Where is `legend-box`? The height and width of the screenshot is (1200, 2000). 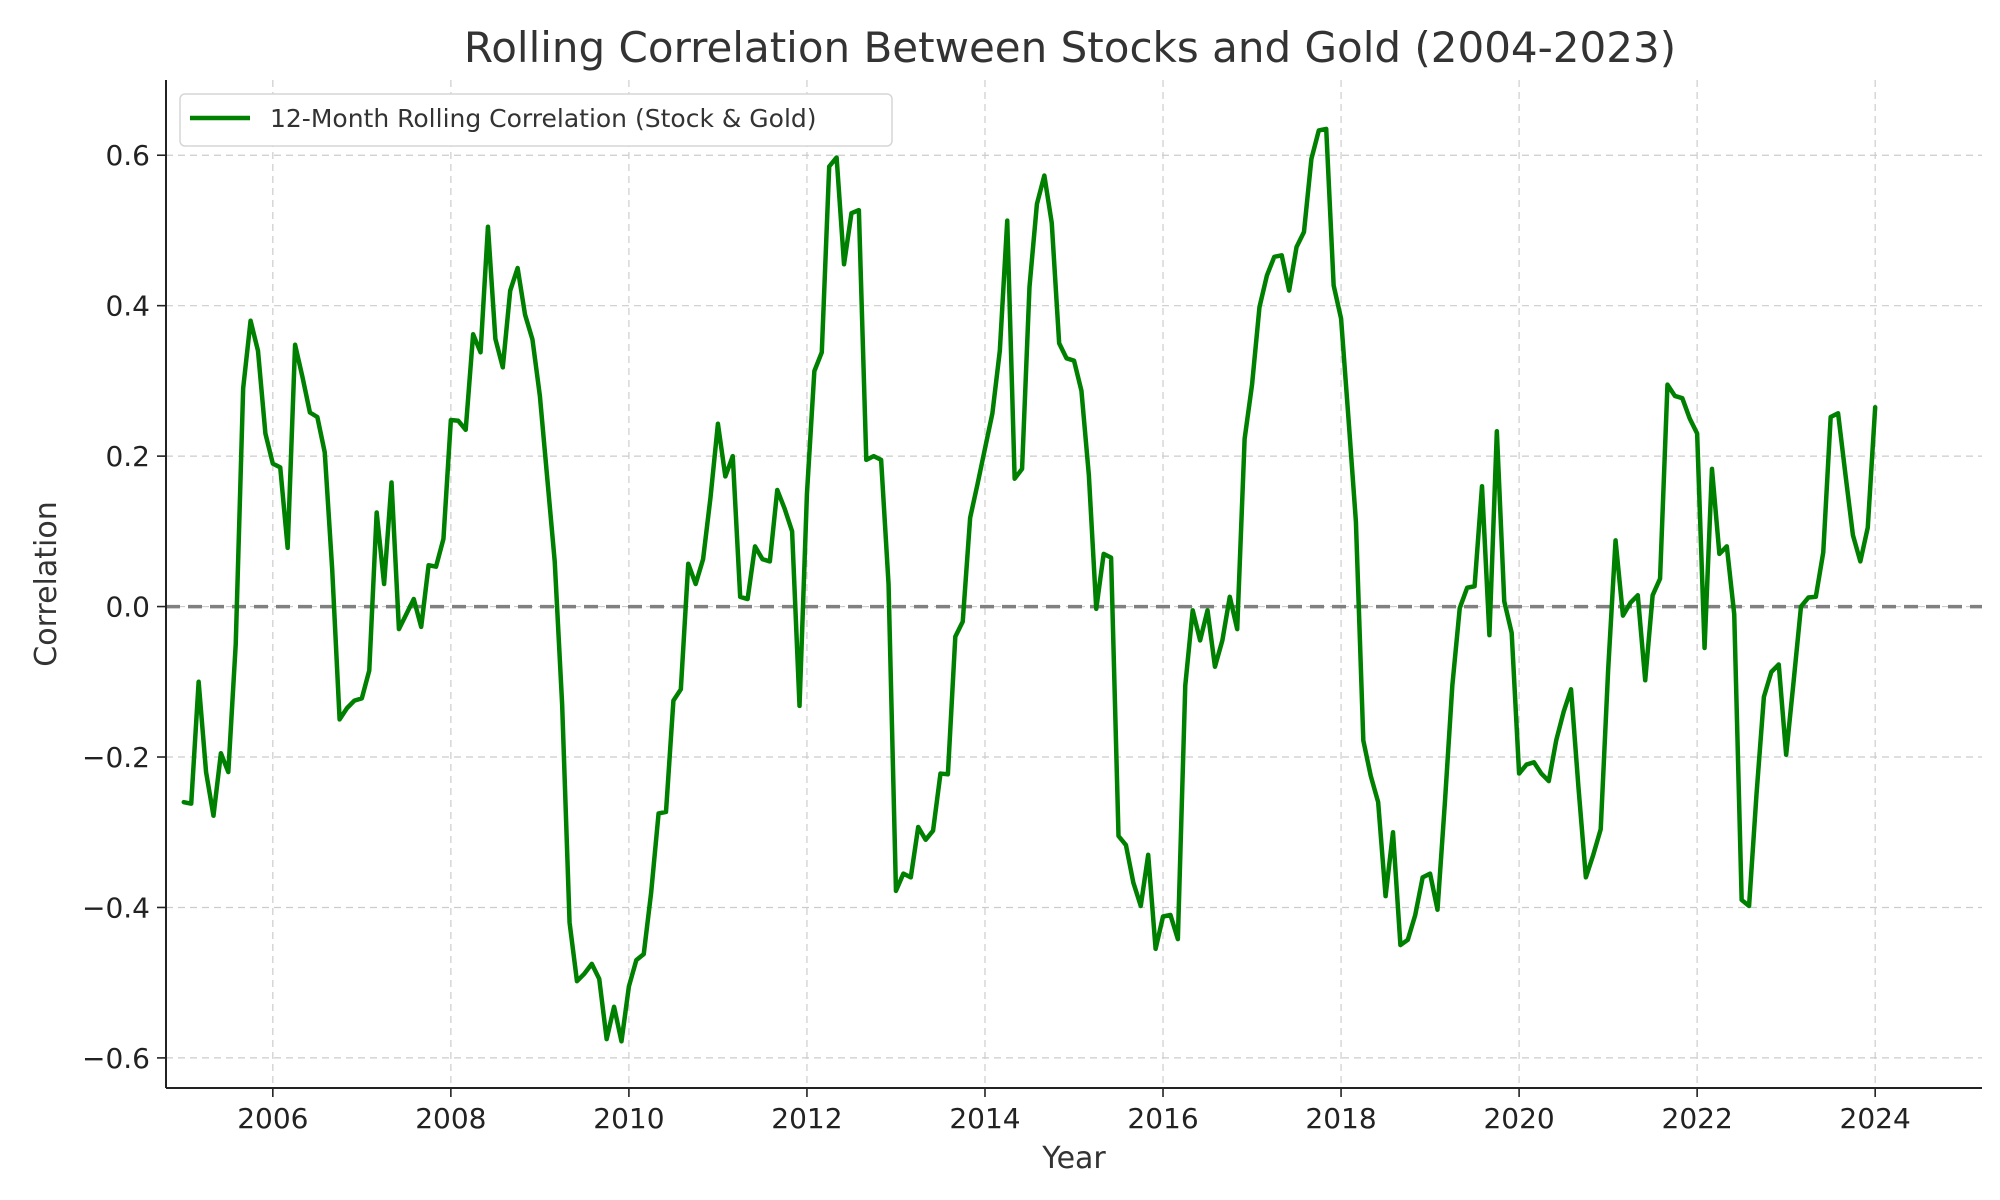
legend-box is located at coordinates (536, 120).